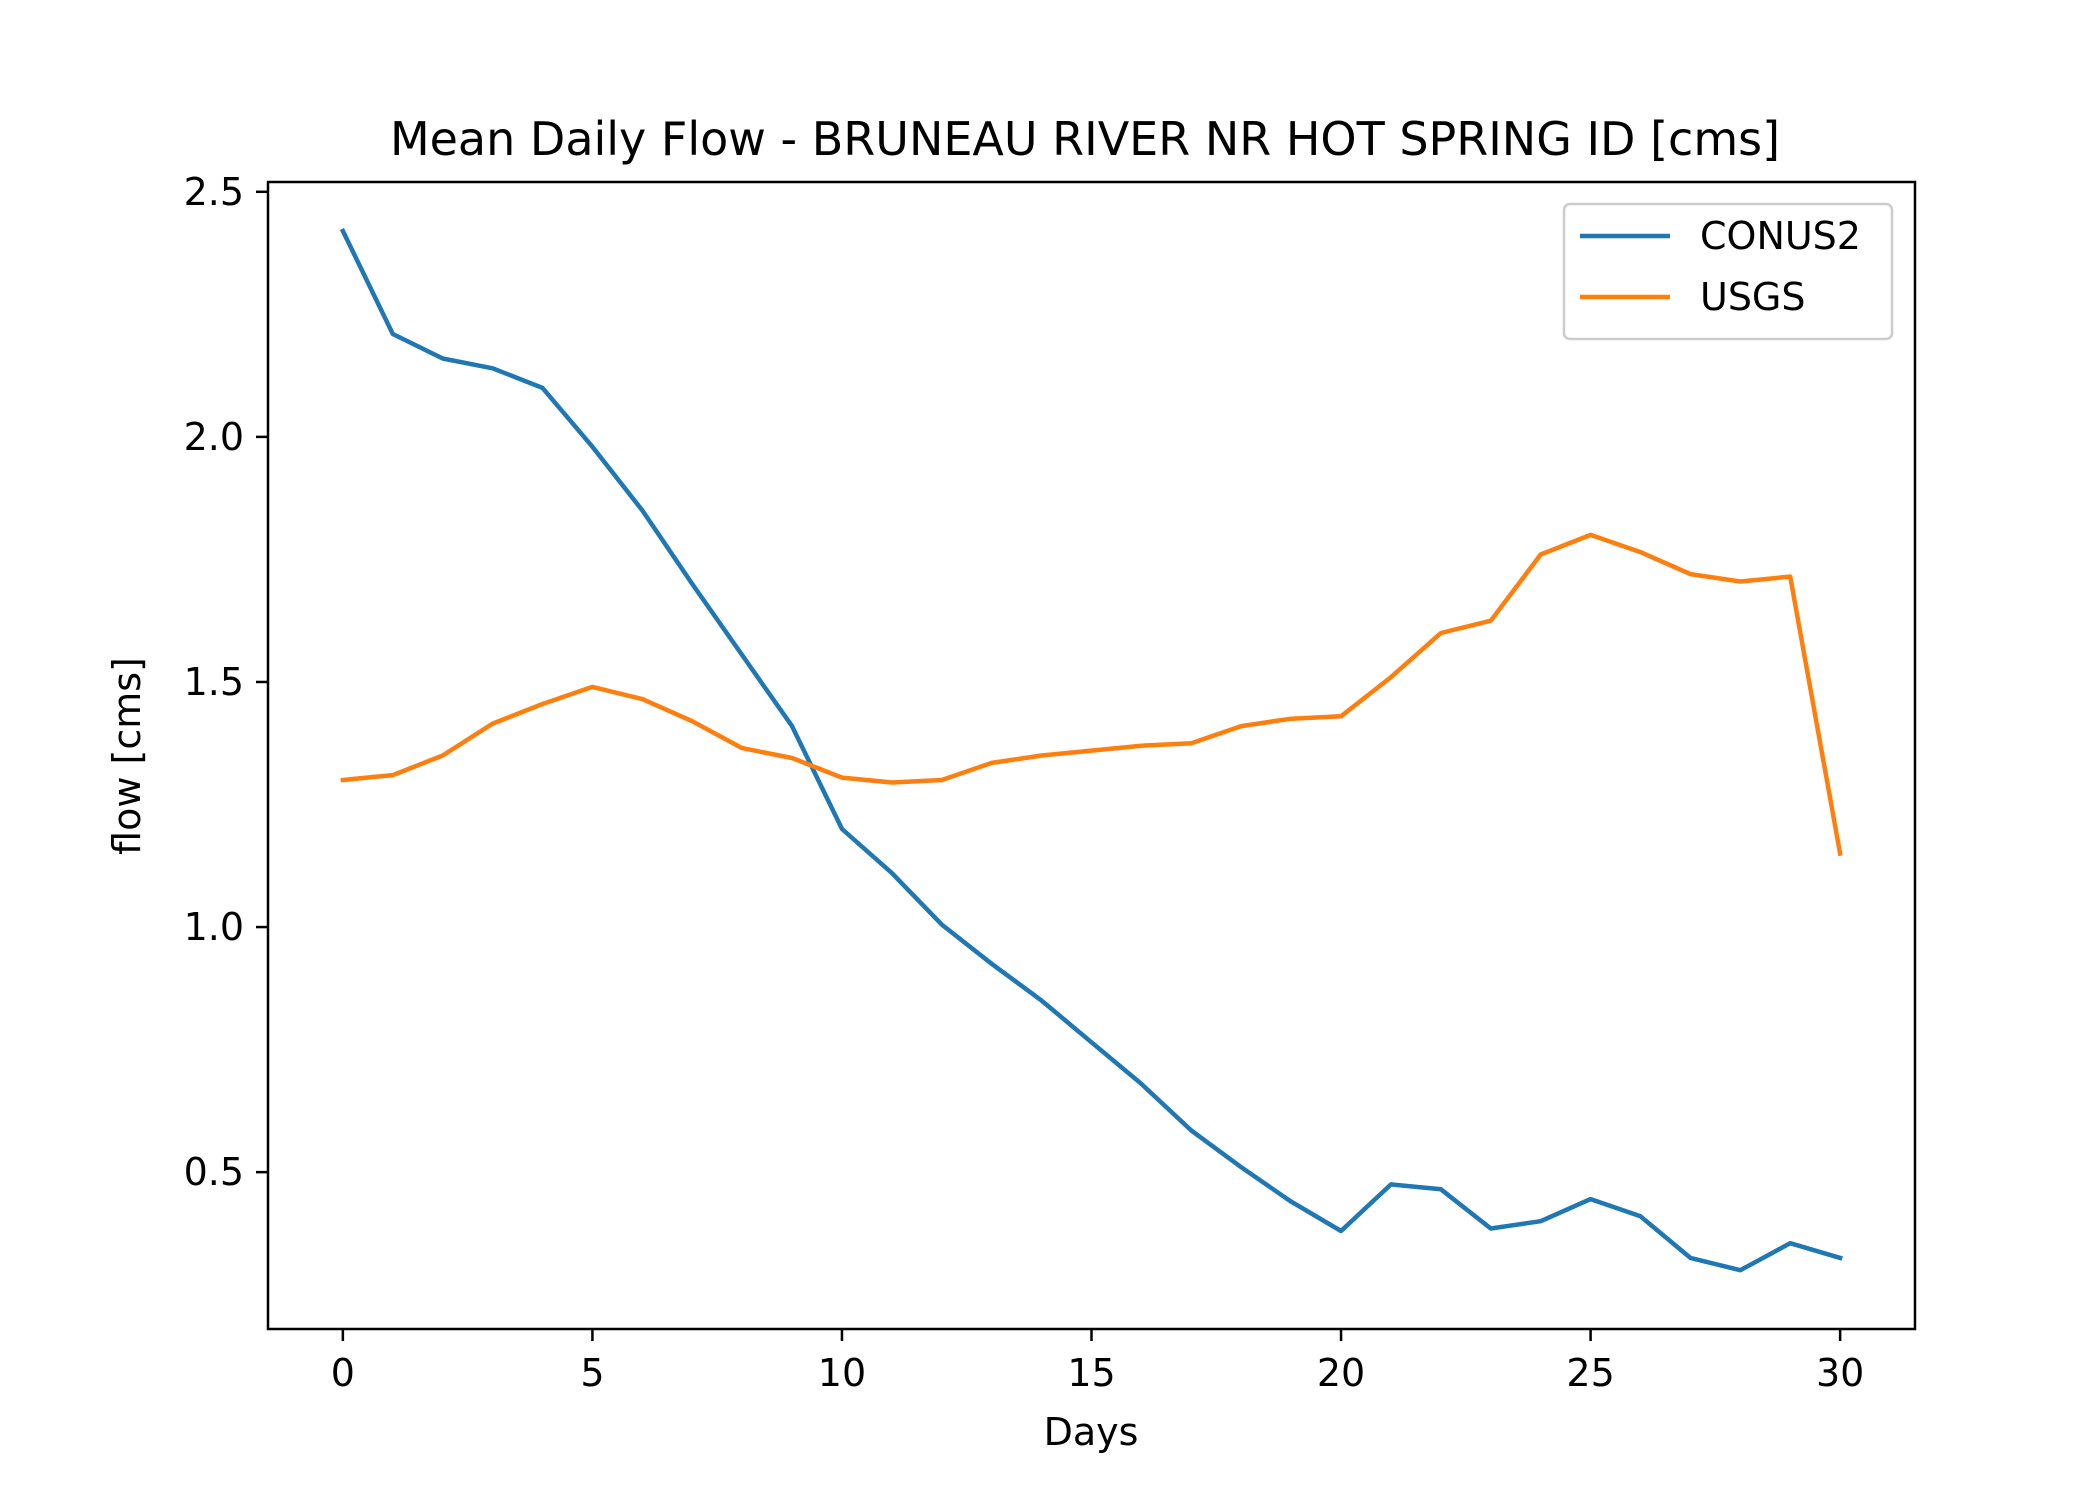 This screenshot has width=2100, height=1500. Describe the element at coordinates (1840, 1373) in the screenshot. I see `x-tick-label: 30` at that location.